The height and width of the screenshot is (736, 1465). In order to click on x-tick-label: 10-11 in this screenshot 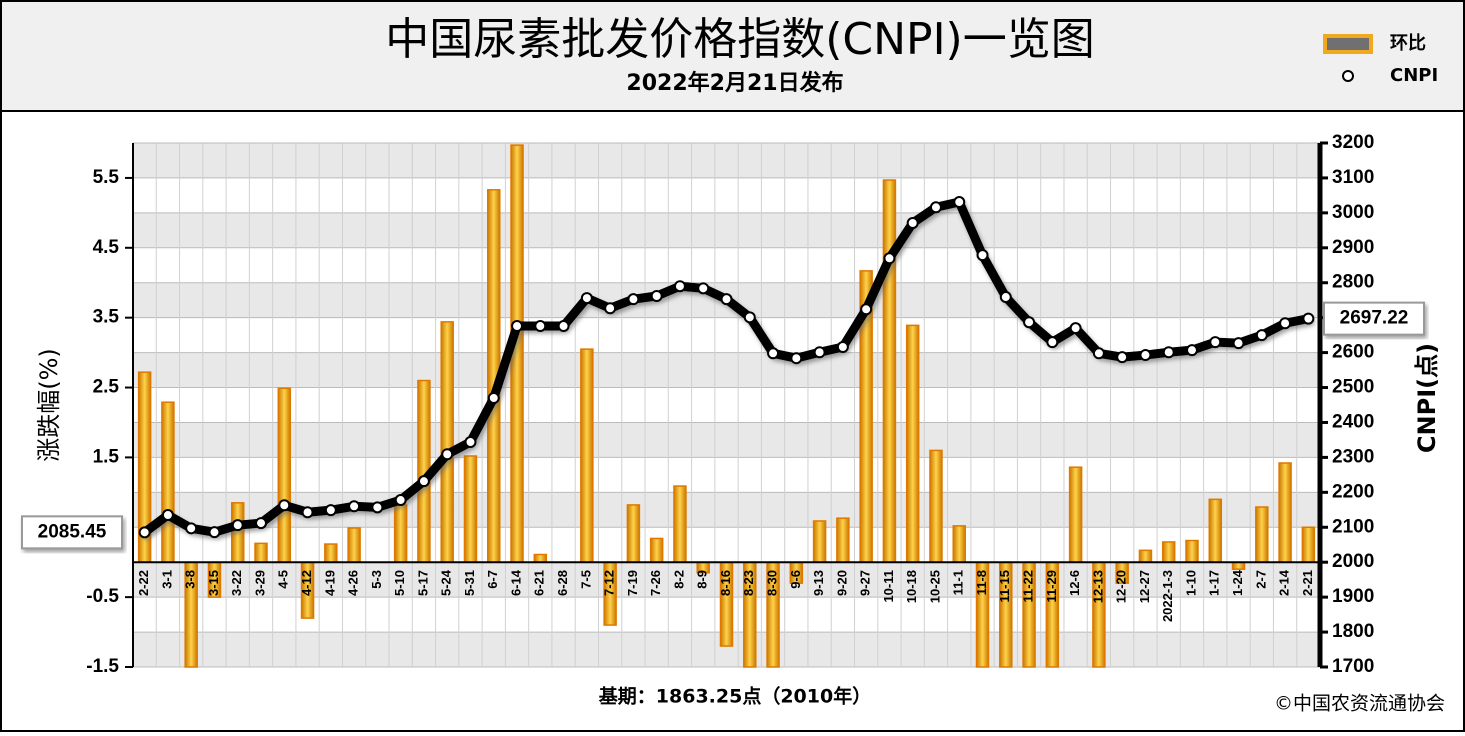, I will do `click(888, 586)`.